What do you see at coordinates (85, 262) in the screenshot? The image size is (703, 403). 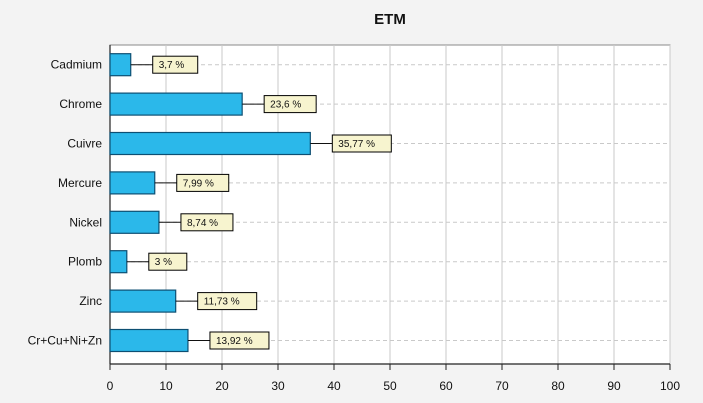 I see `category-label: Plomb` at bounding box center [85, 262].